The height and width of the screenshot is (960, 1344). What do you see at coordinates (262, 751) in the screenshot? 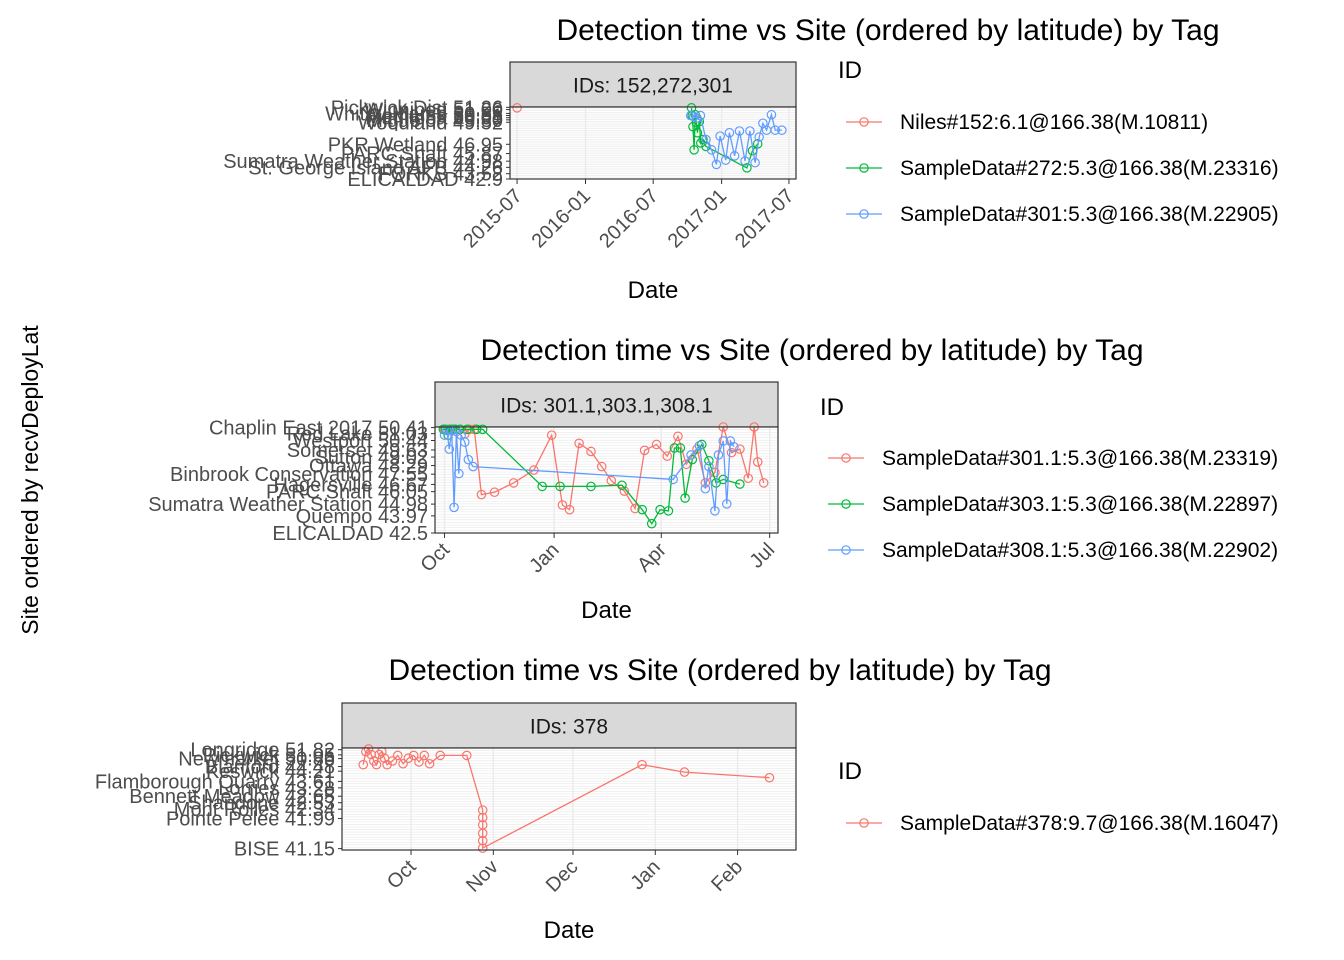
I see `y-tick-label: Longridge 51.82` at bounding box center [262, 751].